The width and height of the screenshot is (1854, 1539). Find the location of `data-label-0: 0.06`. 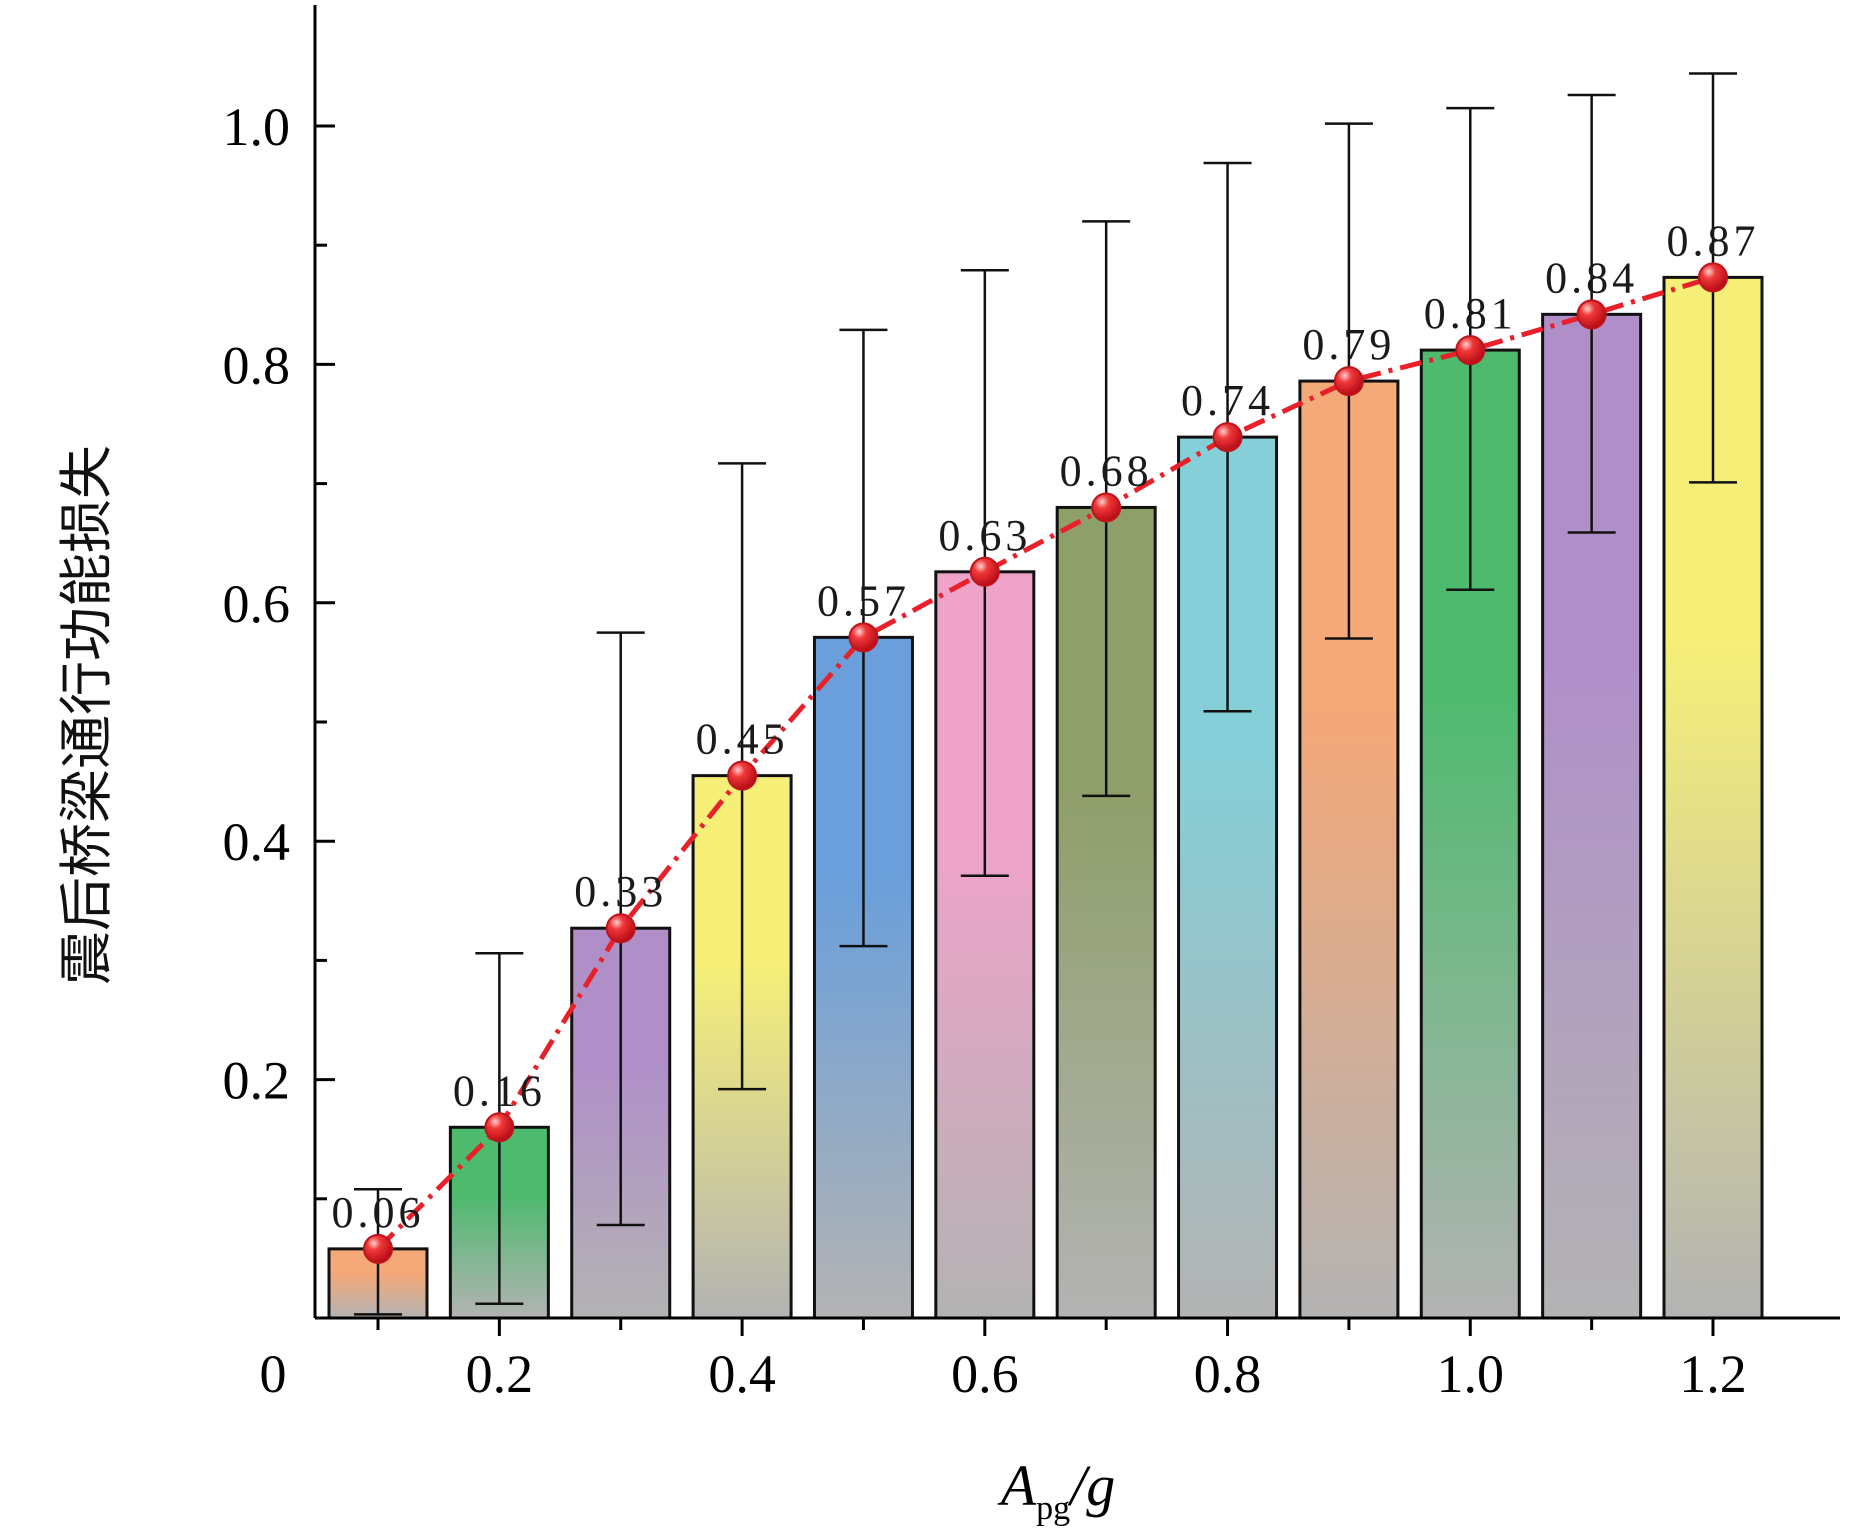

data-label-0: 0.06 is located at coordinates (378, 1212).